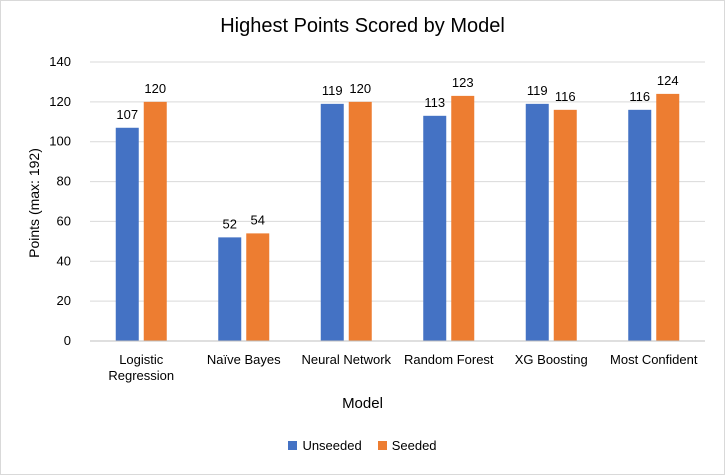  Describe the element at coordinates (60, 141) in the screenshot. I see `y-tick-label: 100` at that location.